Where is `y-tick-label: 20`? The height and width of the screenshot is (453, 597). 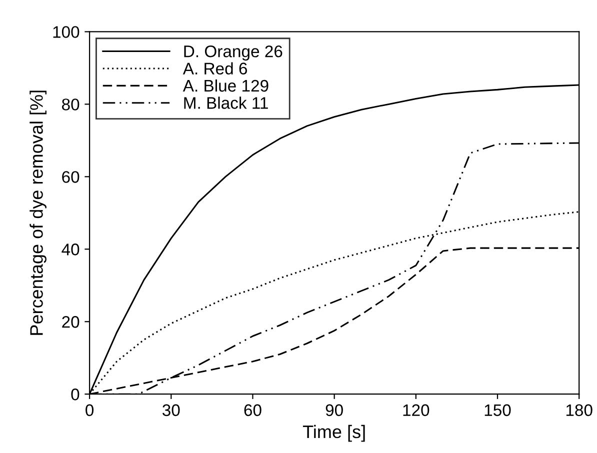
y-tick-label: 20 is located at coordinates (71, 322).